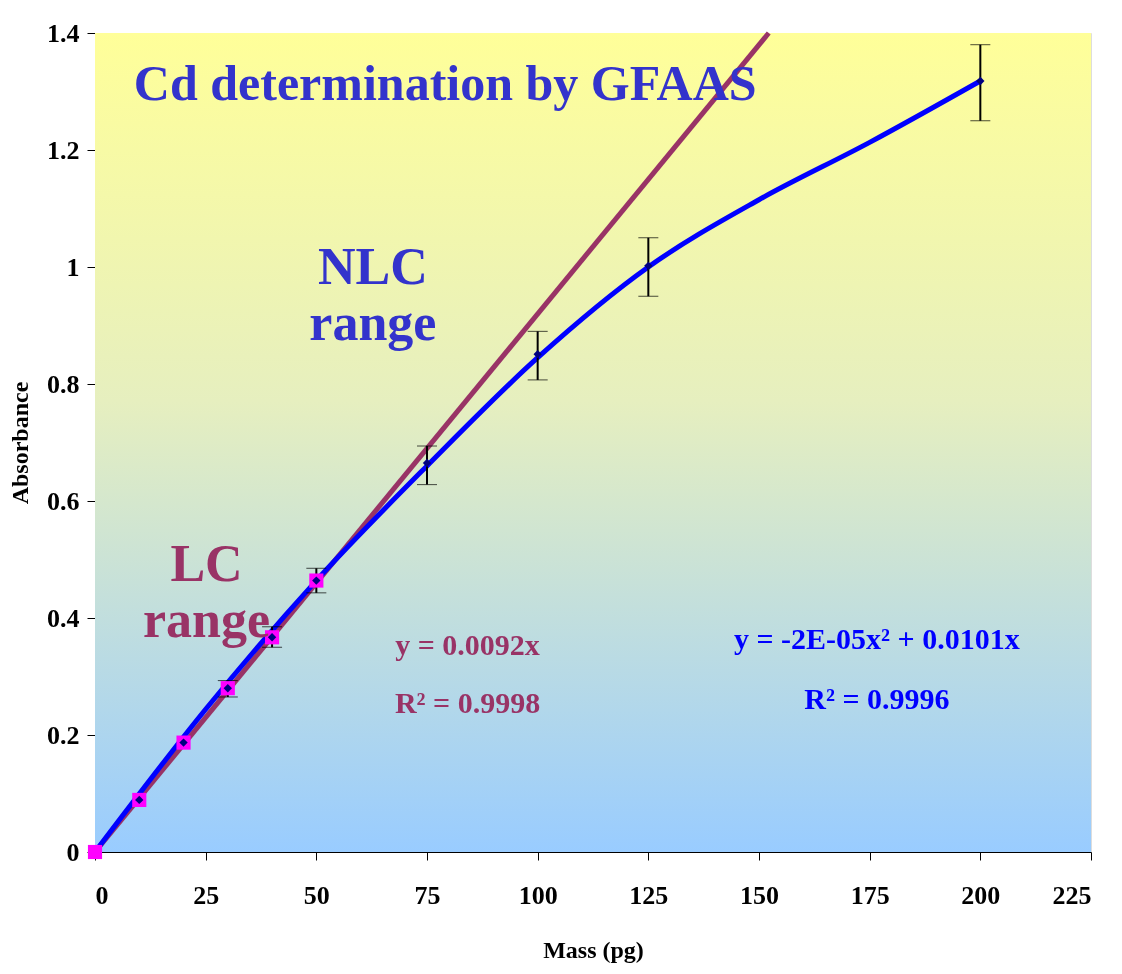 Image resolution: width=1122 pixels, height=974 pixels. What do you see at coordinates (877, 638) in the screenshot?
I see `annotation: y = -2E-05x² + 0.0101x` at bounding box center [877, 638].